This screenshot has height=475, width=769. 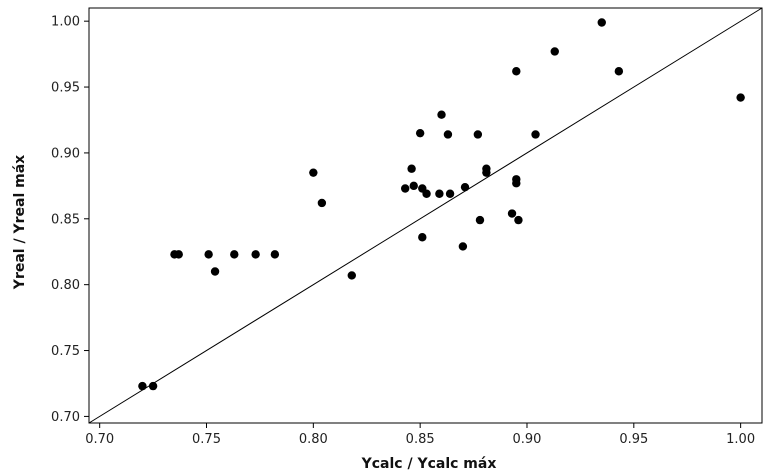 What do you see at coordinates (633, 439) in the screenshot?
I see `x-tick-label: 0.95` at bounding box center [633, 439].